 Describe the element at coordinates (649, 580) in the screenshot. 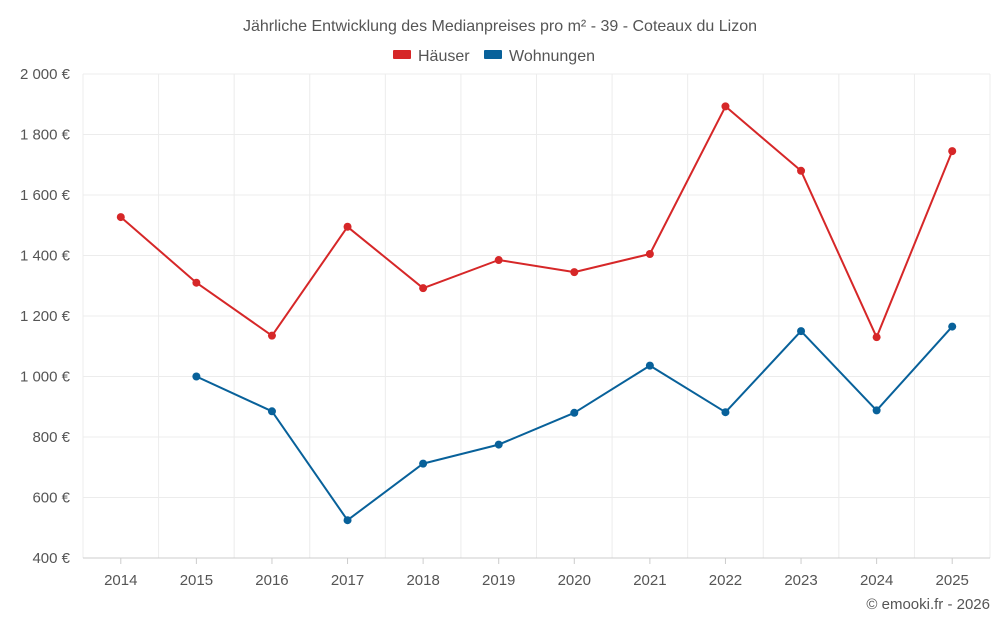

I see `x-tick-label: 2021` at that location.